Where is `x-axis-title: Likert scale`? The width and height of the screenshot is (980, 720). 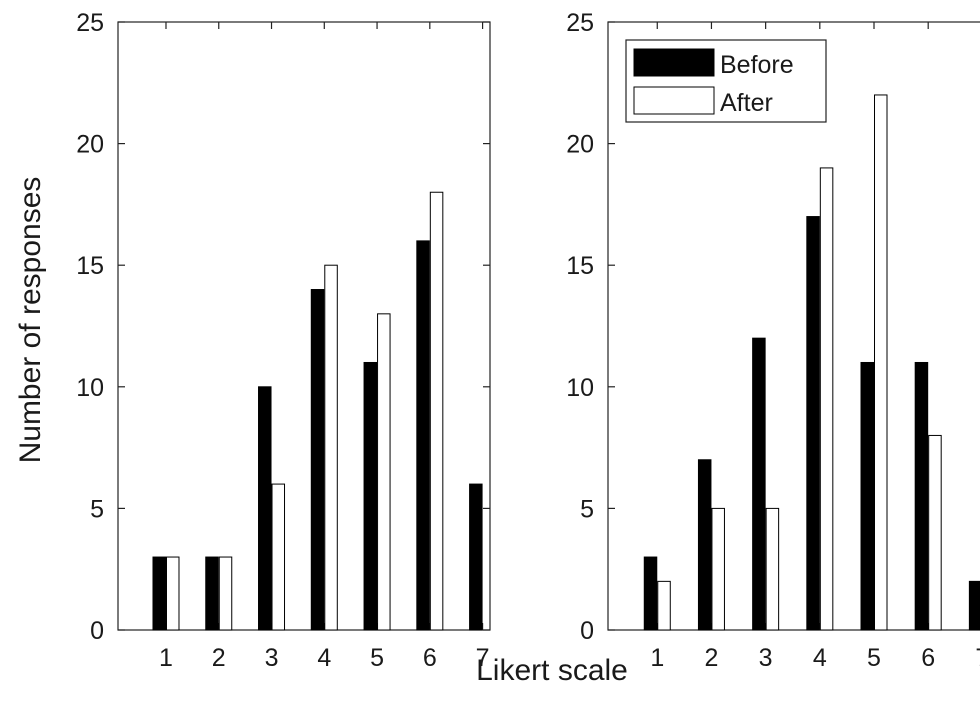
x-axis-title: Likert scale is located at coordinates (552, 670).